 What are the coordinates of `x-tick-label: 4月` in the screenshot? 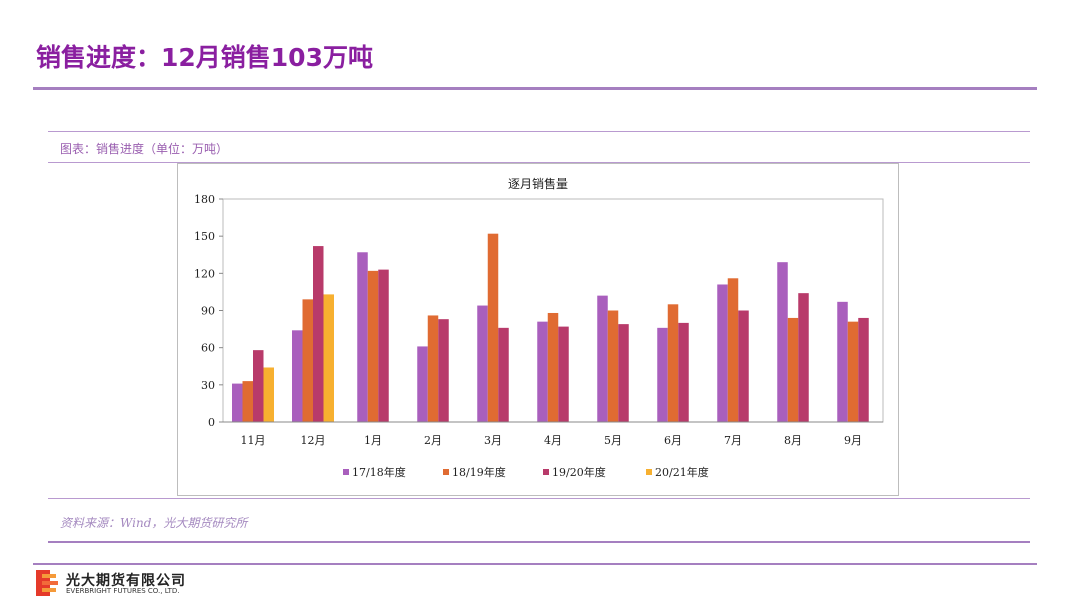 It's located at (553, 440).